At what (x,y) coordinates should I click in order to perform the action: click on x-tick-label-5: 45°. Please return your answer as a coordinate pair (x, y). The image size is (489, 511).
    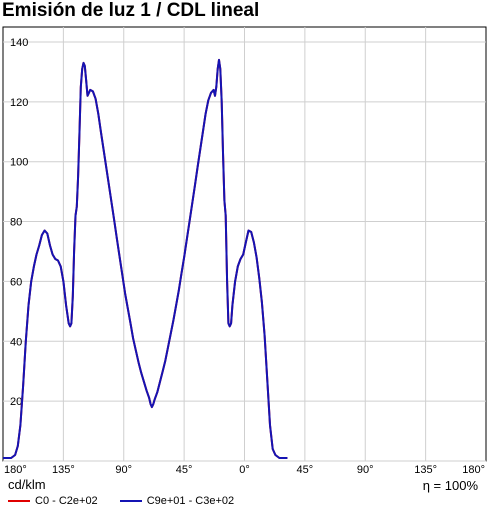
    Looking at the image, I should click on (305, 470).